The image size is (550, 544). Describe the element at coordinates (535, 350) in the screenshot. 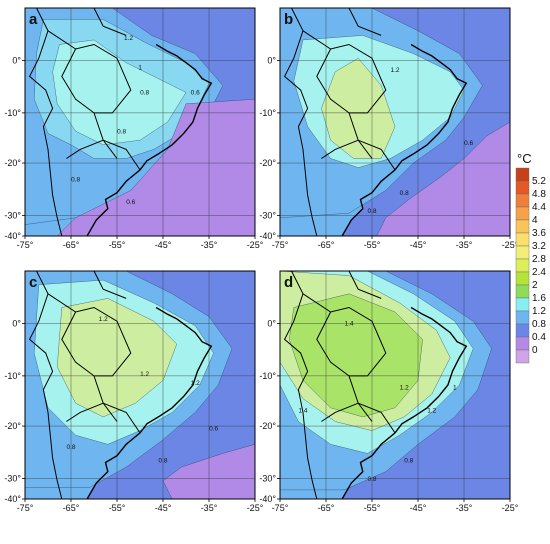

I see `legend-label: 0` at that location.